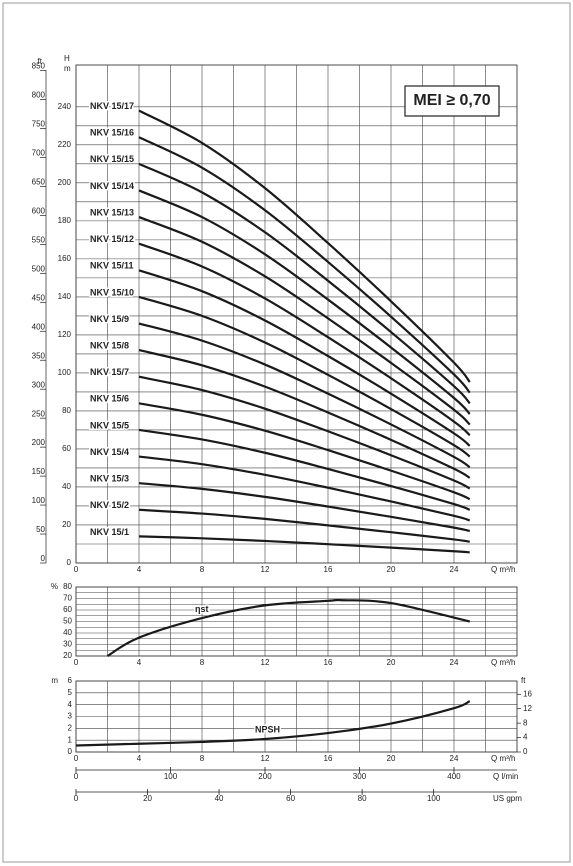 The image size is (573, 866). What do you see at coordinates (112, 239) in the screenshot?
I see `series-label: NKV 15/12` at bounding box center [112, 239].